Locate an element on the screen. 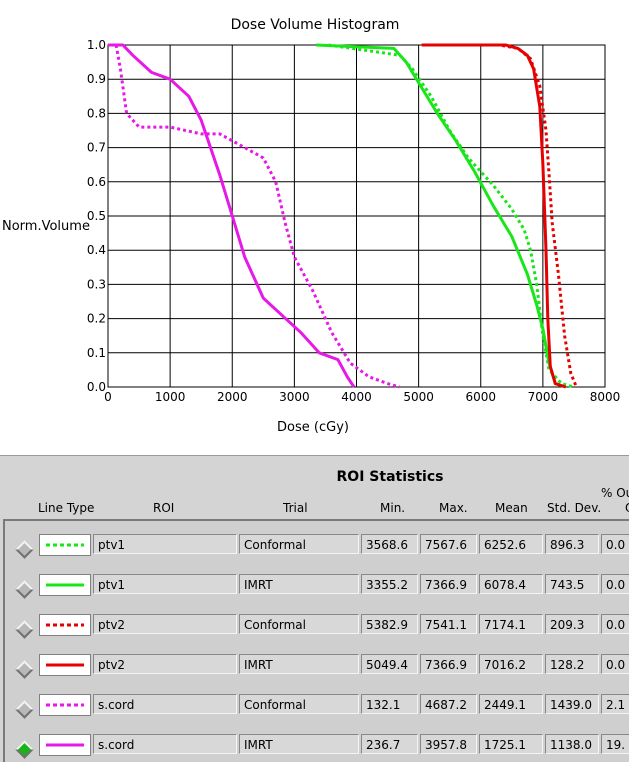  std-dev-cell: 1439.0 is located at coordinates (572, 704).